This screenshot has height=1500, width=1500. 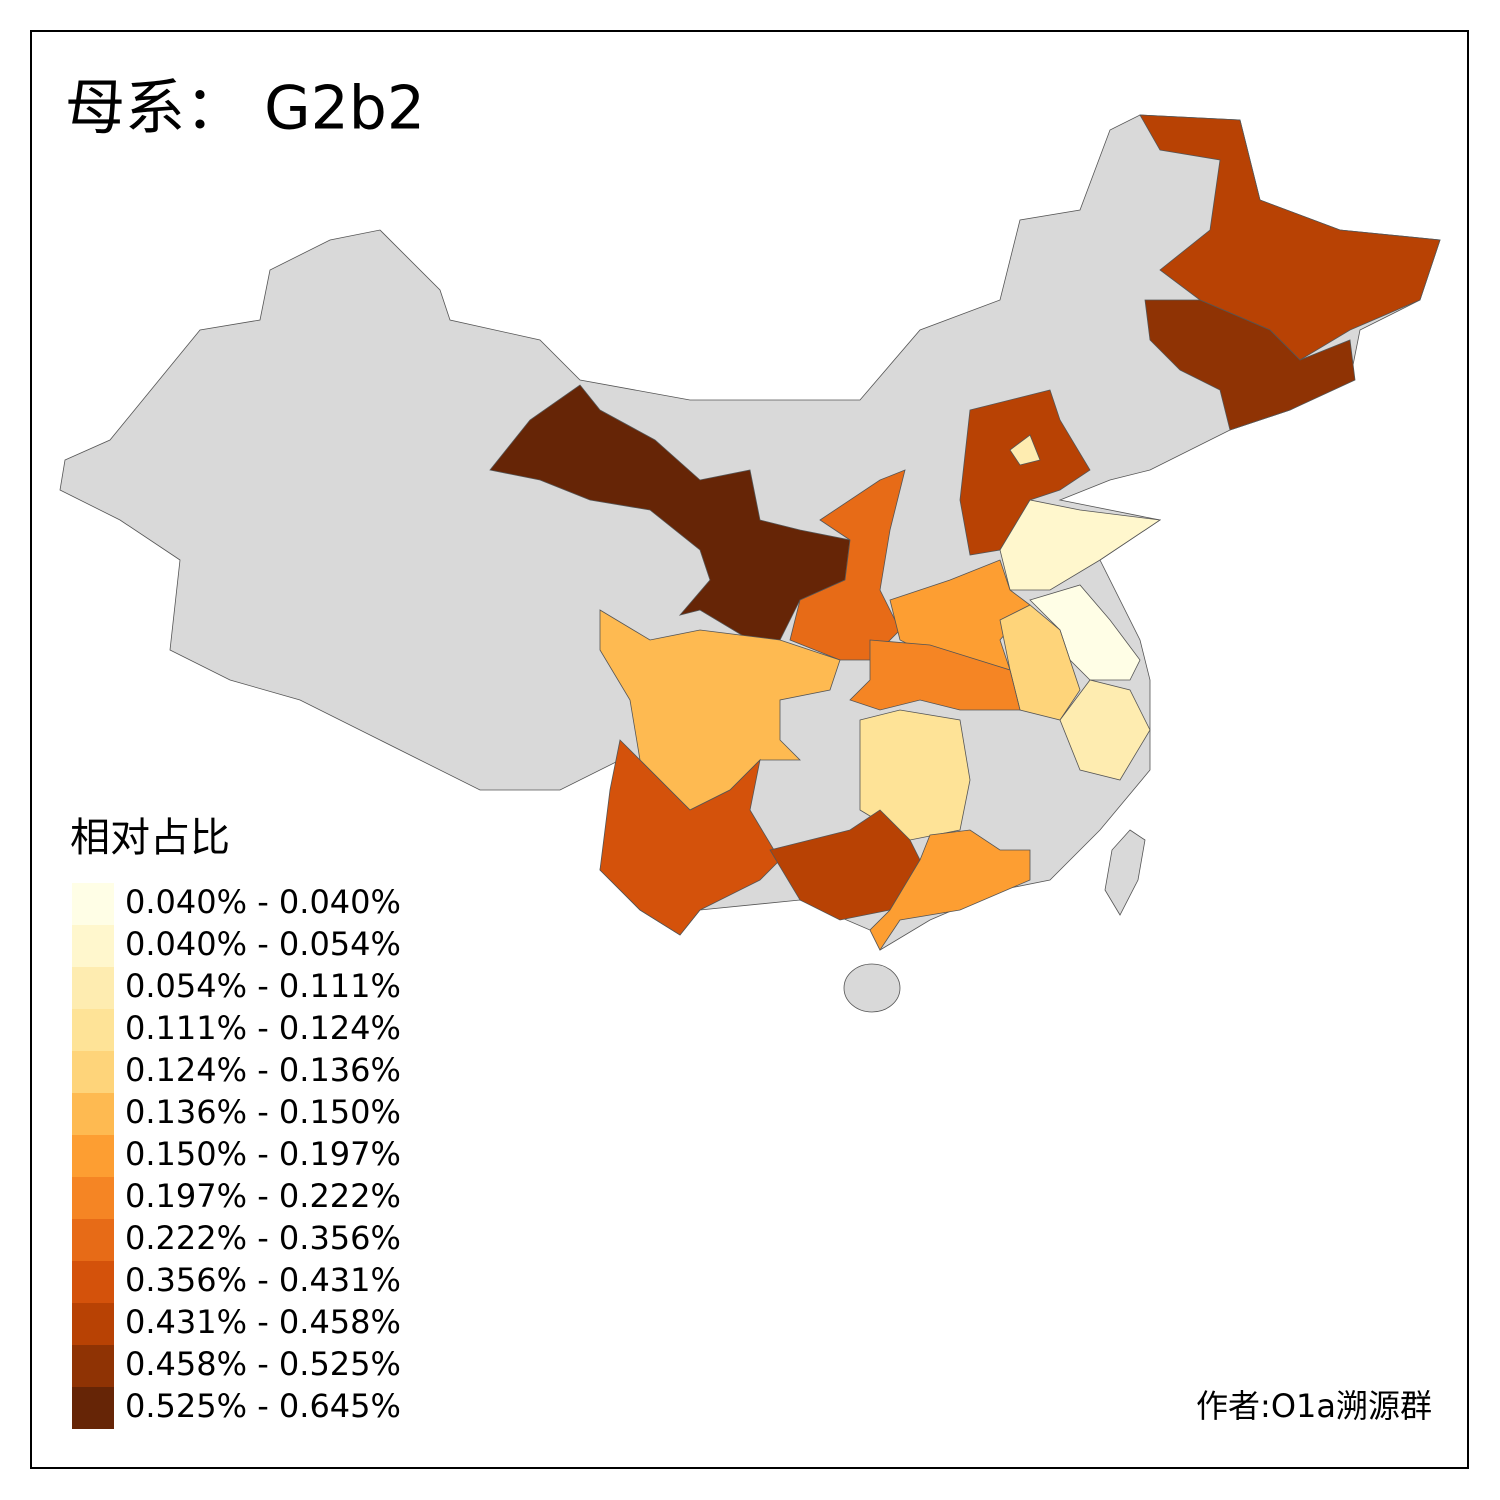 What do you see at coordinates (263, 1406) in the screenshot?
I see `legend-label: 0.525% - 0.645%` at bounding box center [263, 1406].